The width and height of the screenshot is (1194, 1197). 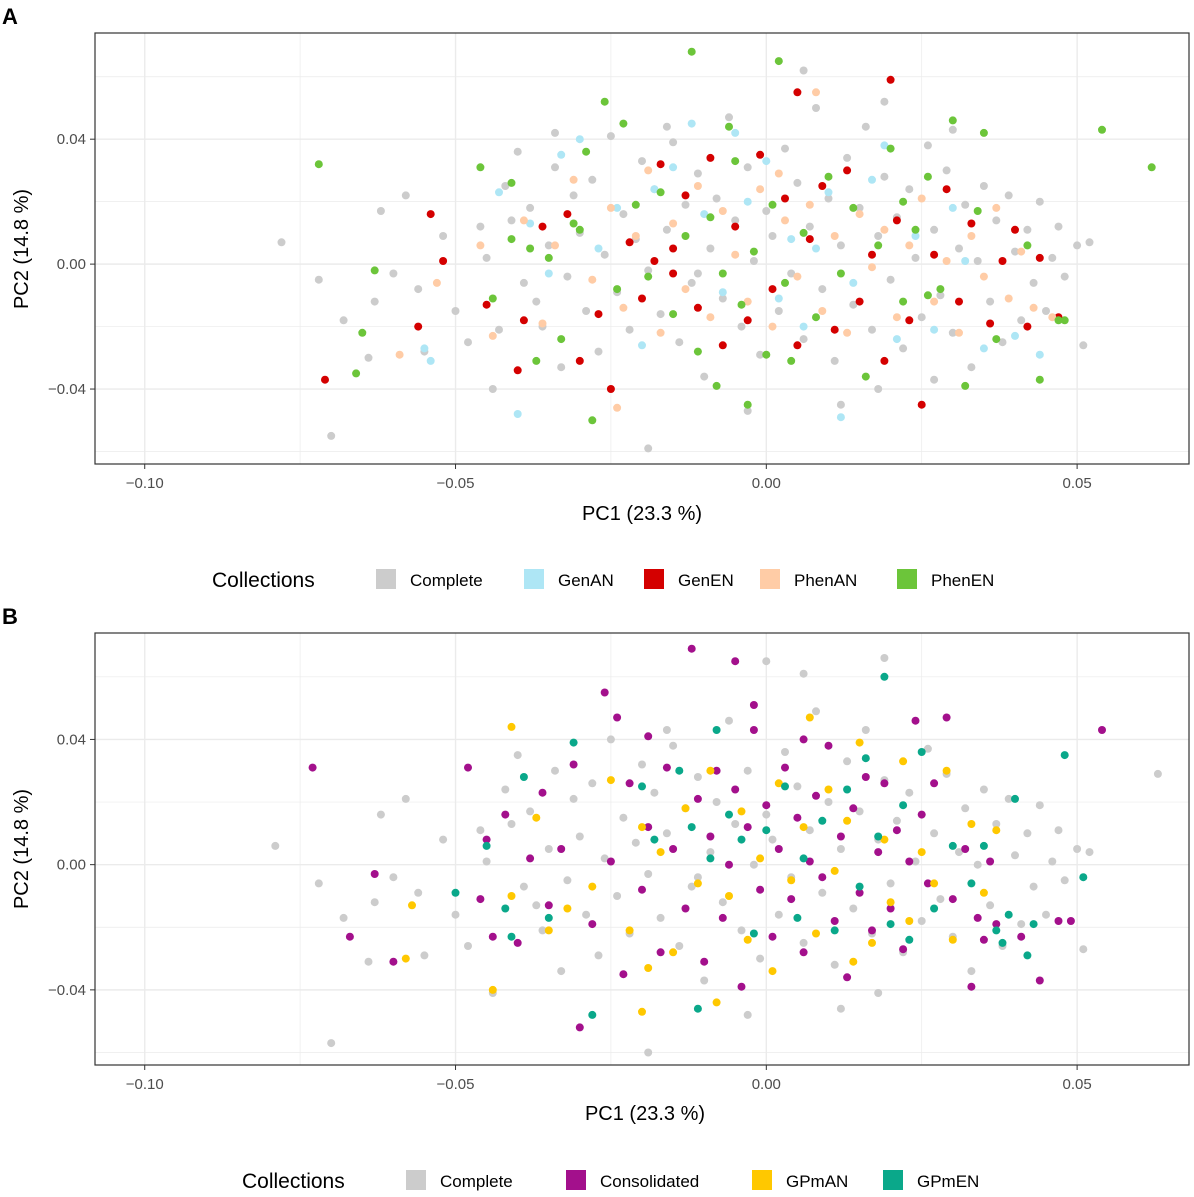 What do you see at coordinates (1077, 1084) in the screenshot?
I see `x-tick-label: 0.05` at bounding box center [1077, 1084].